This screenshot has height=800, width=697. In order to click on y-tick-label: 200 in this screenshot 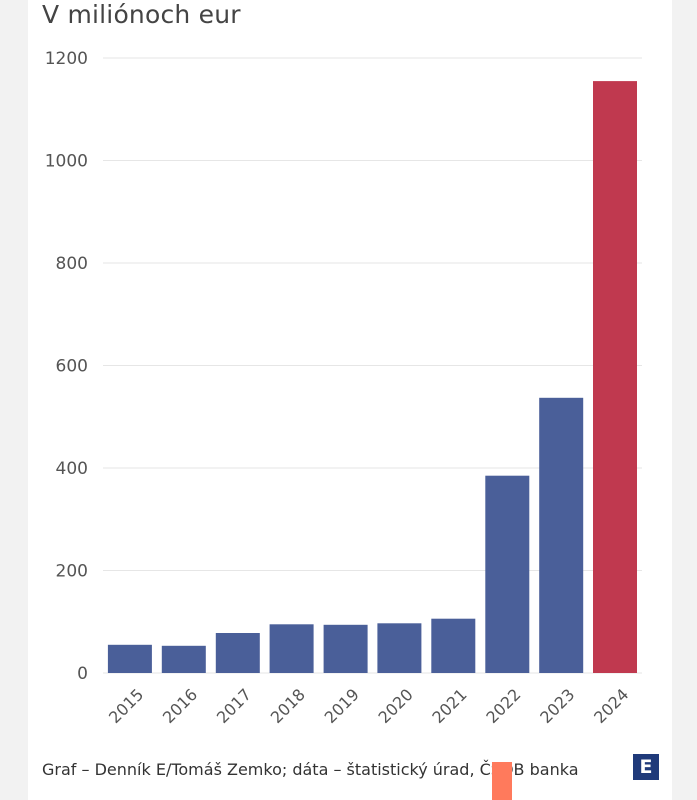, I will do `click(72, 572)`.